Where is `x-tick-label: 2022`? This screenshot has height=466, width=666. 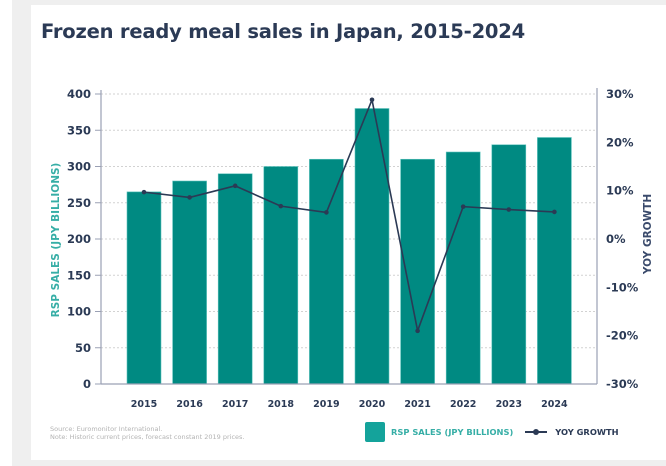 x-tick-label: 2022 is located at coordinates (463, 404).